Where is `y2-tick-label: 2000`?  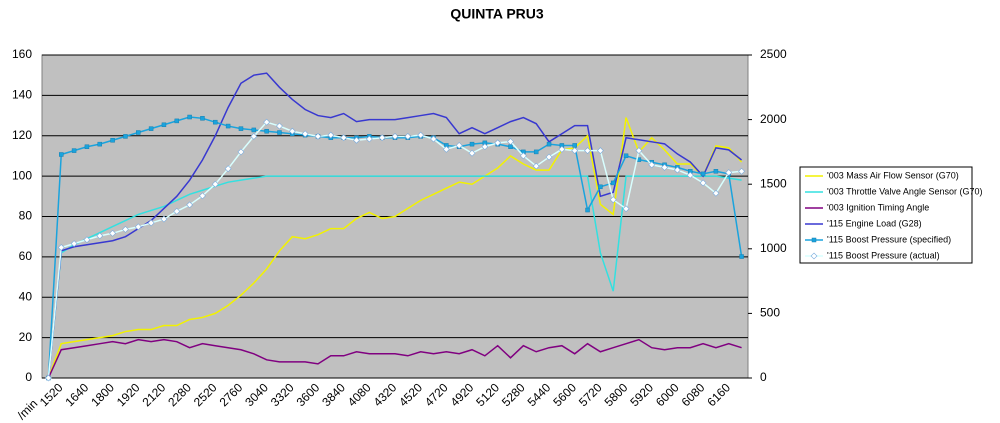 y2-tick-label: 2000 is located at coordinates (773, 119).